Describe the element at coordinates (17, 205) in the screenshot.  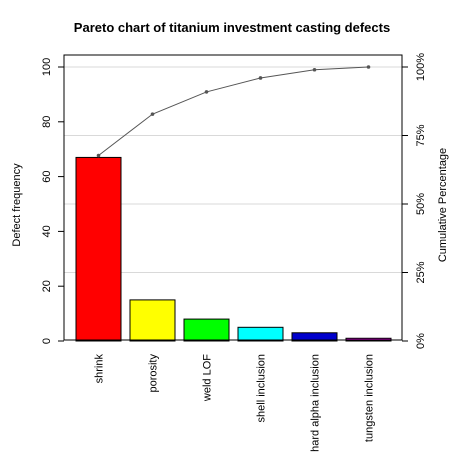
I see `y-axis-label: Defect frequency` at that location.